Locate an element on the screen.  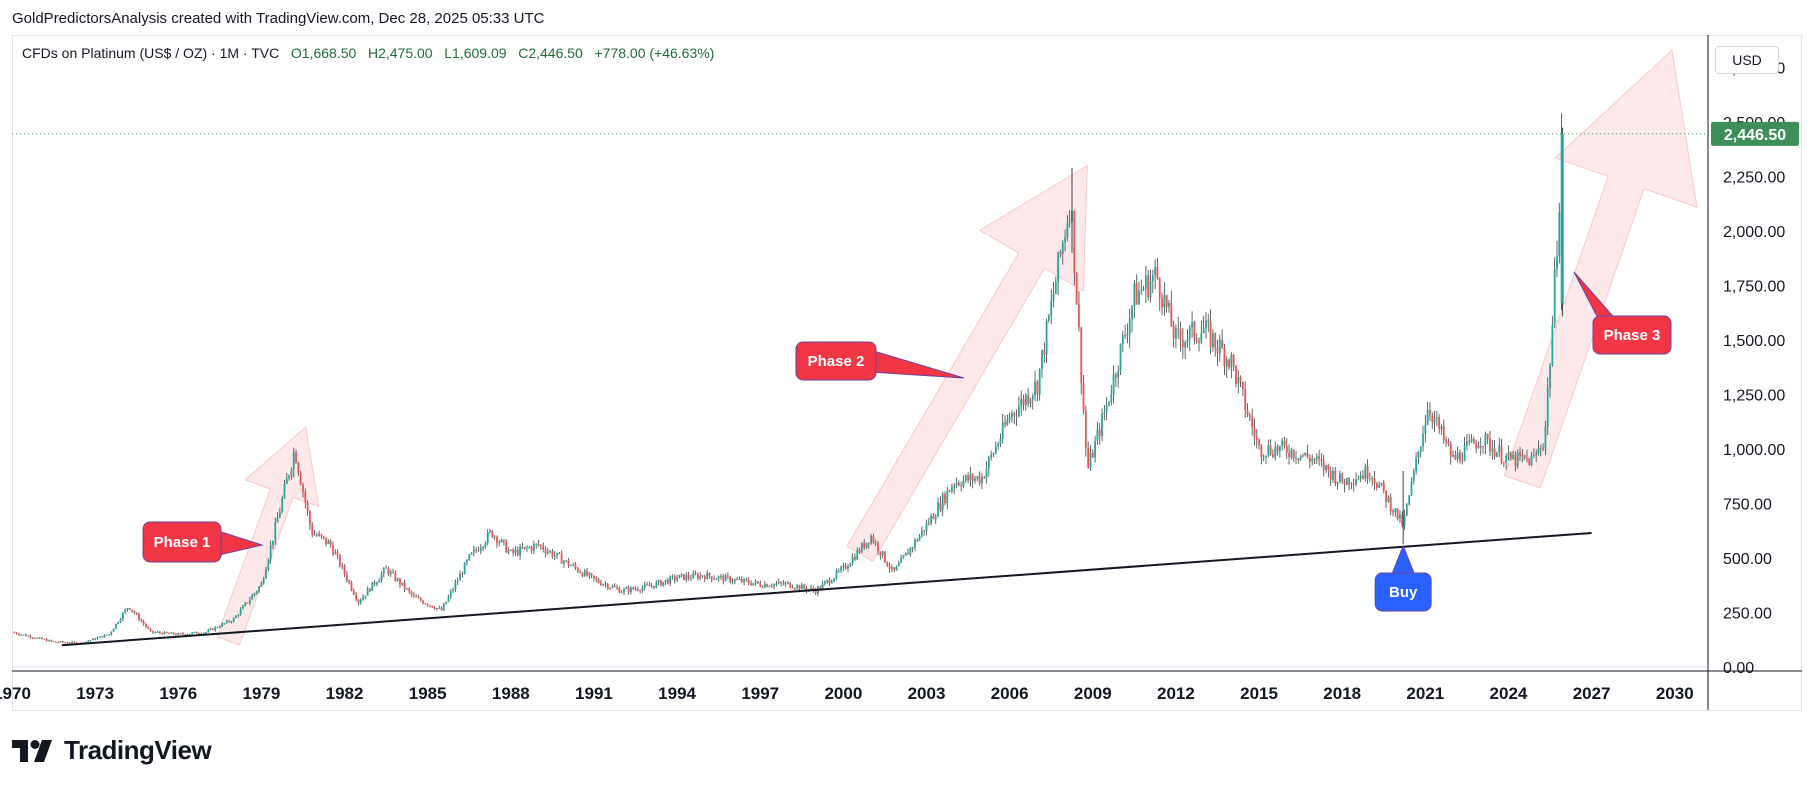
buy-callout: Buy is located at coordinates (1403, 578).